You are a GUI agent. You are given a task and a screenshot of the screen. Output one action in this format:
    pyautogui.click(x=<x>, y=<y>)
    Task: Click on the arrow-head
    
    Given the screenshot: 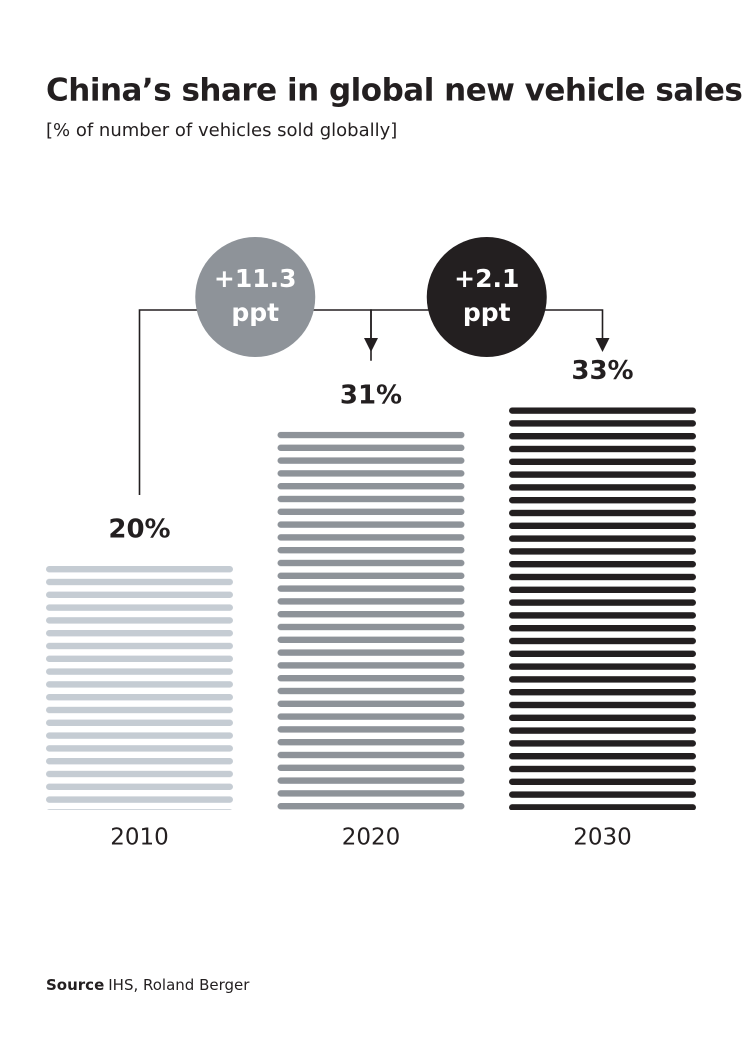 What is the action you would take?
    pyautogui.click(x=602, y=345)
    